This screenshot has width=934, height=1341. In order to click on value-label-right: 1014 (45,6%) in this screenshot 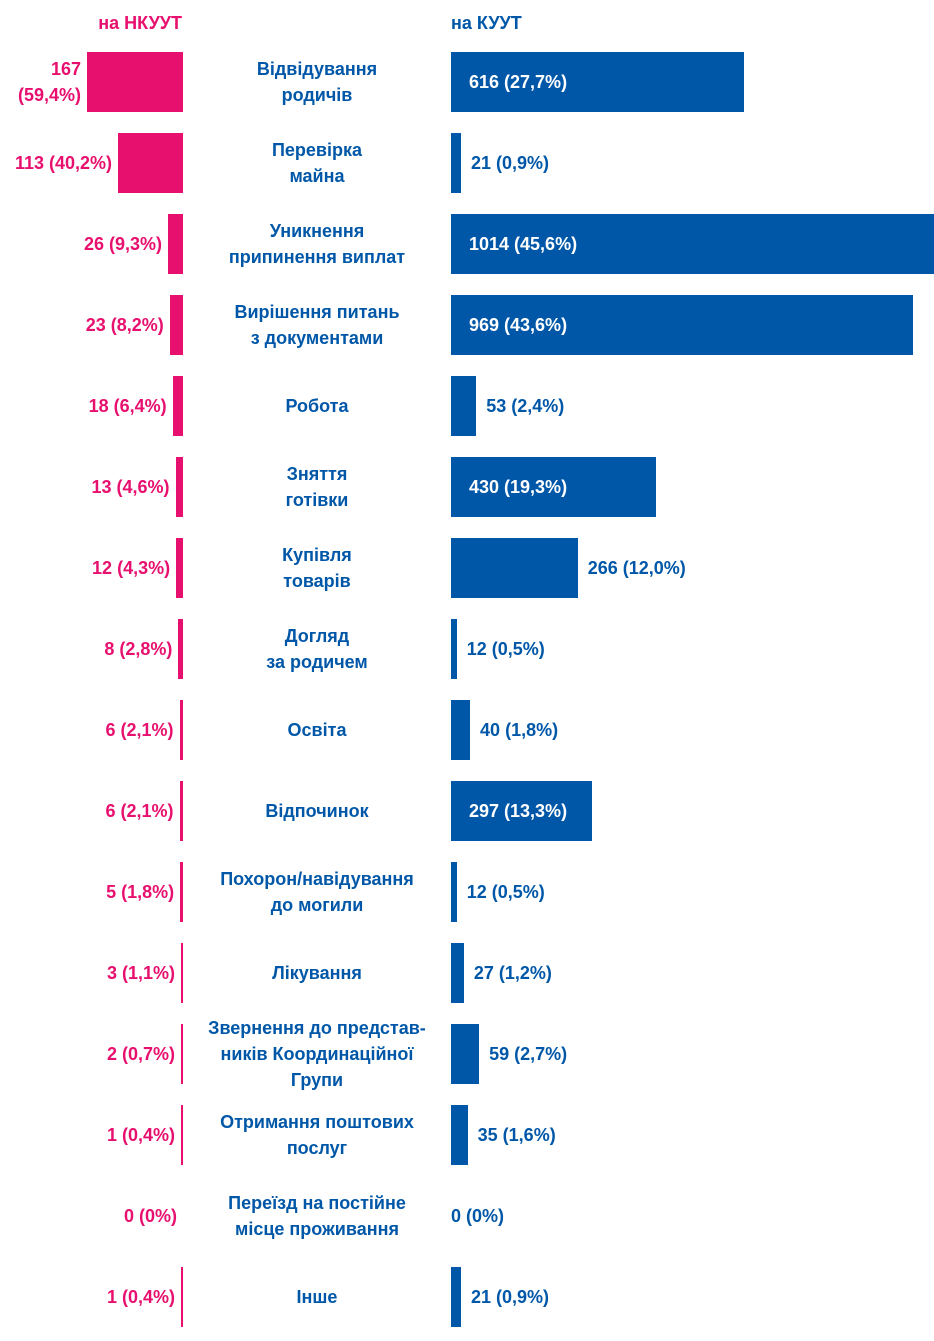, I will do `click(523, 244)`.